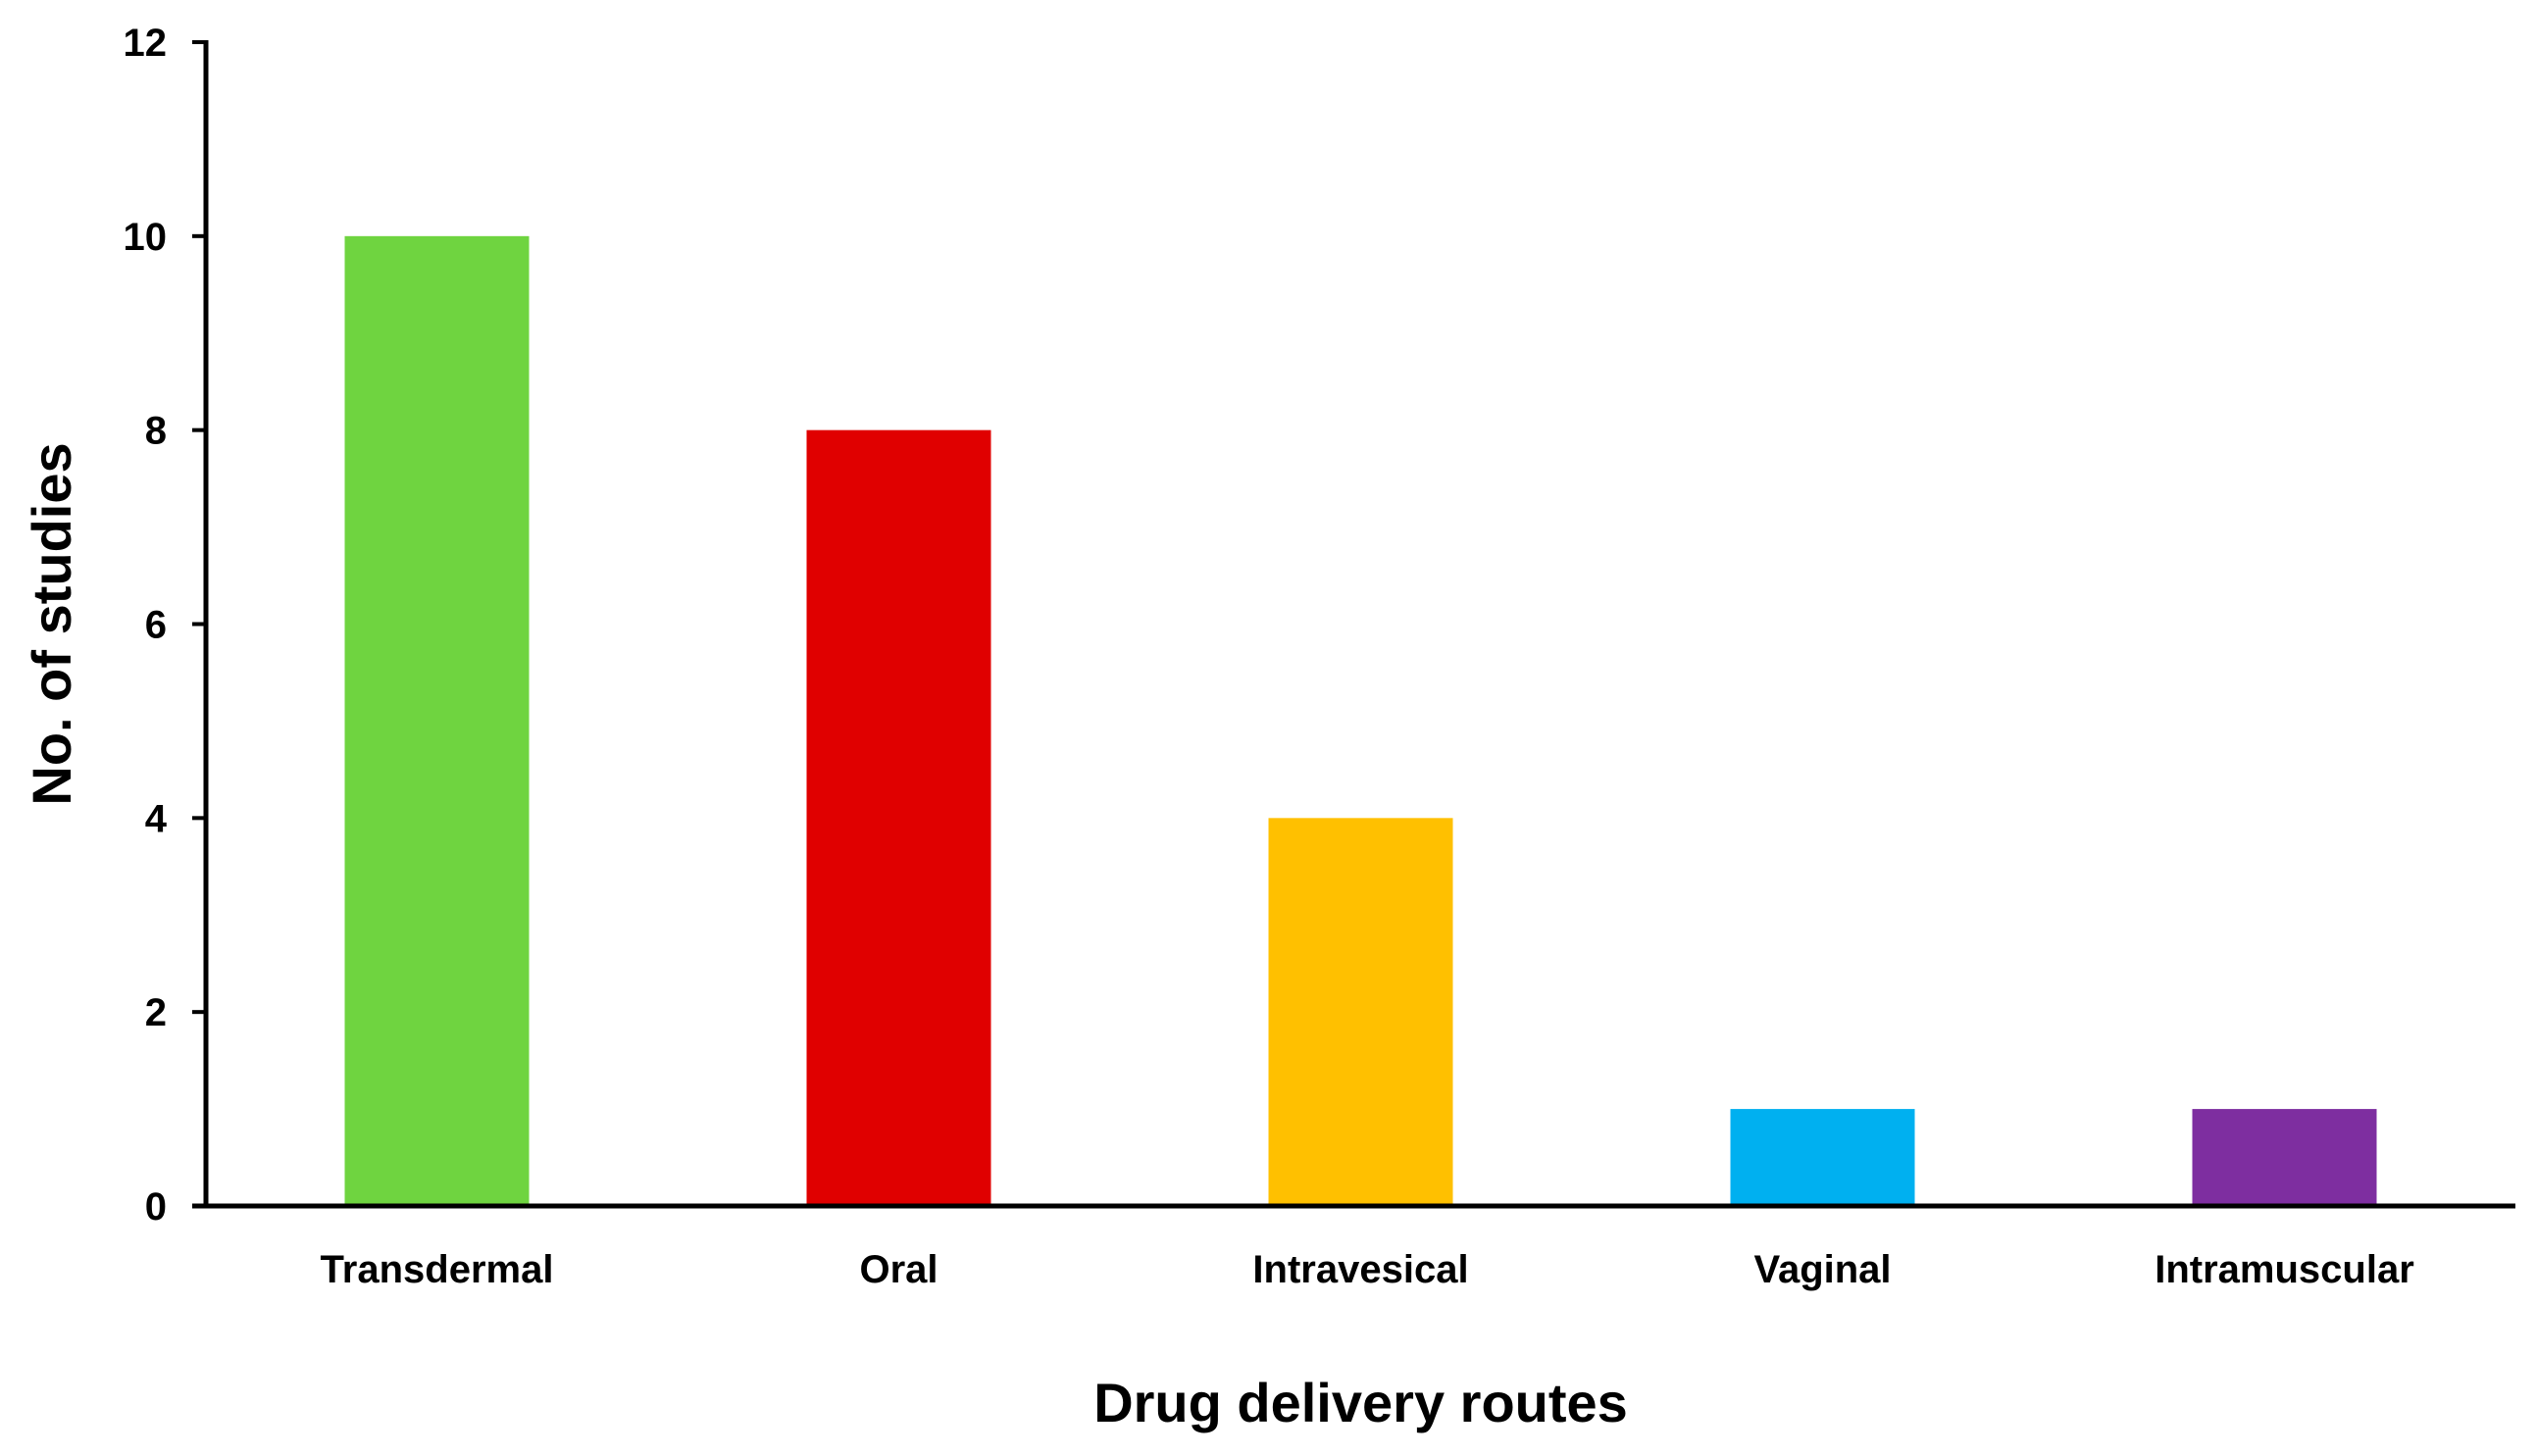  I want to click on bar-oral, so click(899, 818).